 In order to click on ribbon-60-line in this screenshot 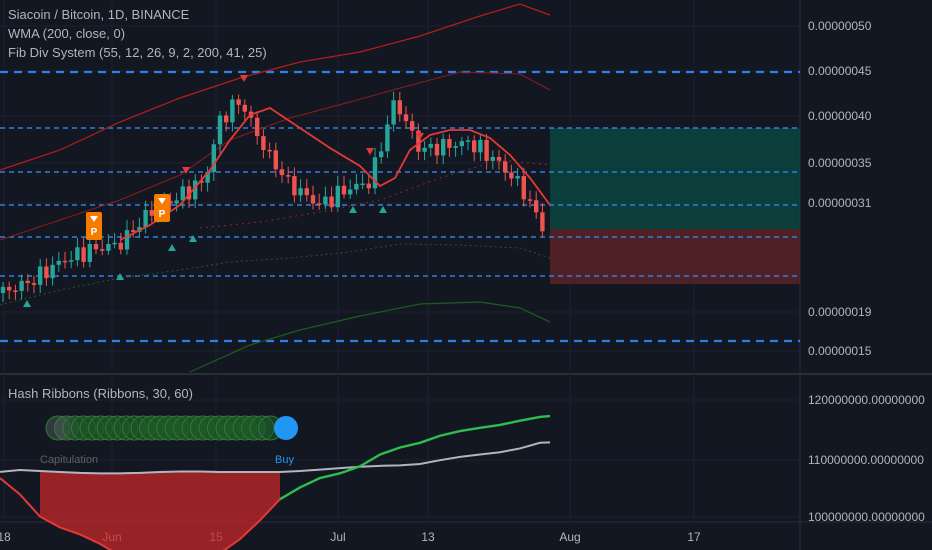, I will do `click(275, 458)`.